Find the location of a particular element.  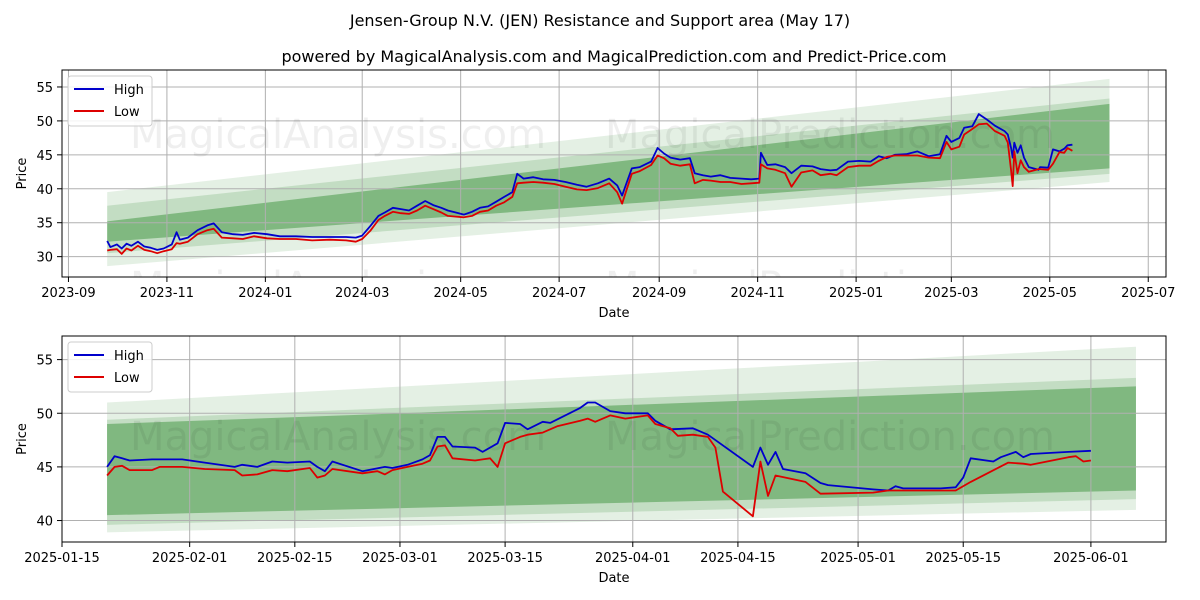

x-tick-label: 2024-01 is located at coordinates (265, 293).